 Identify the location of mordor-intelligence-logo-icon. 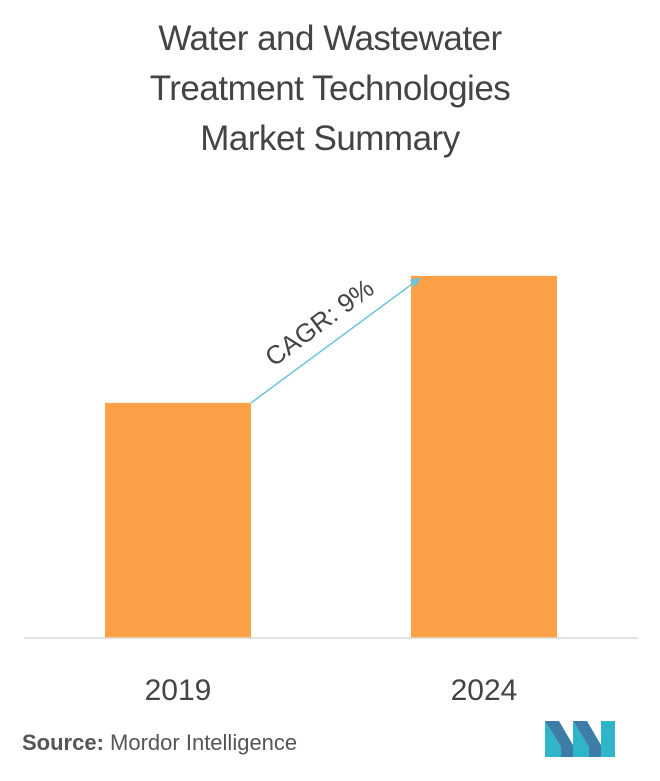
(580, 739).